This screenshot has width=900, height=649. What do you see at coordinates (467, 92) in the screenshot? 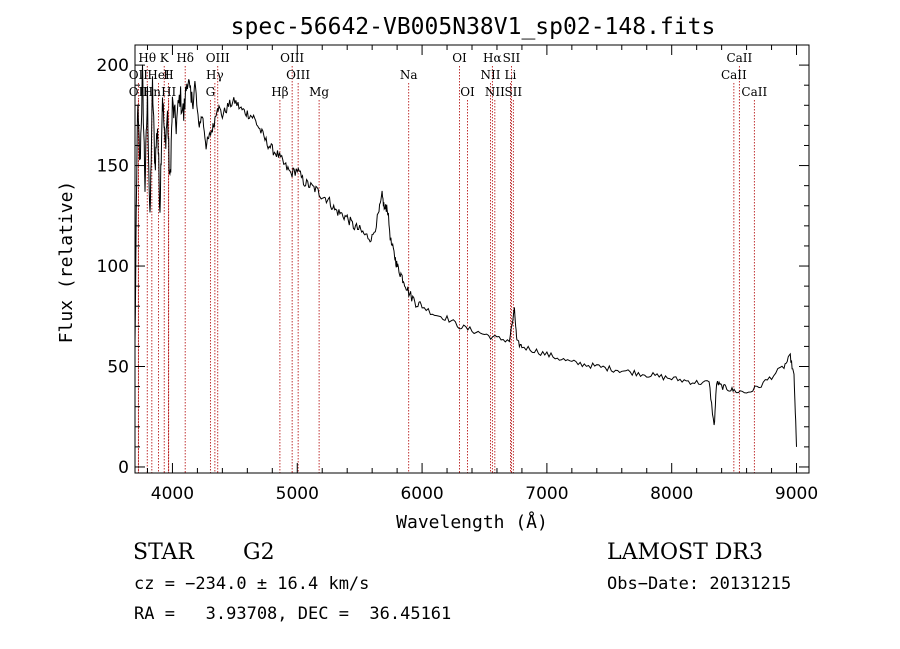
I see `line-label-24: OI` at bounding box center [467, 92].